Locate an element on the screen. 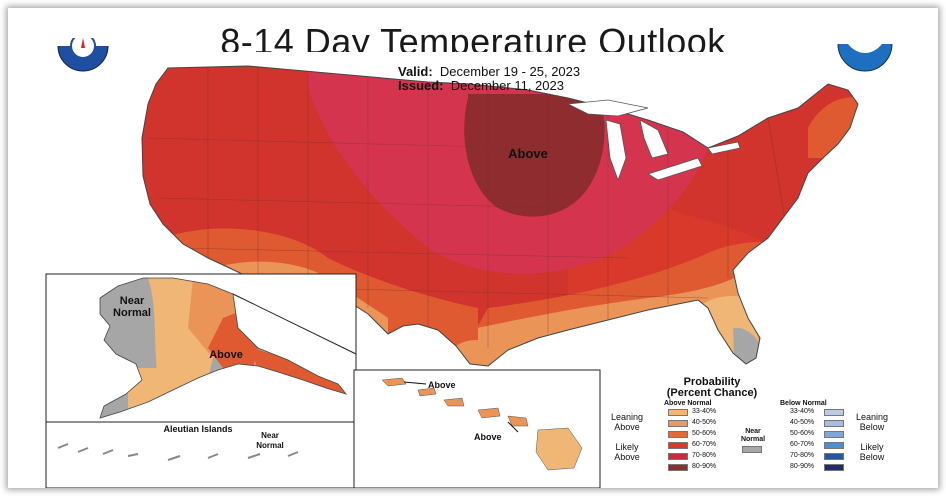  alaska-inset: Near Normal Above is located at coordinates (201, 348).